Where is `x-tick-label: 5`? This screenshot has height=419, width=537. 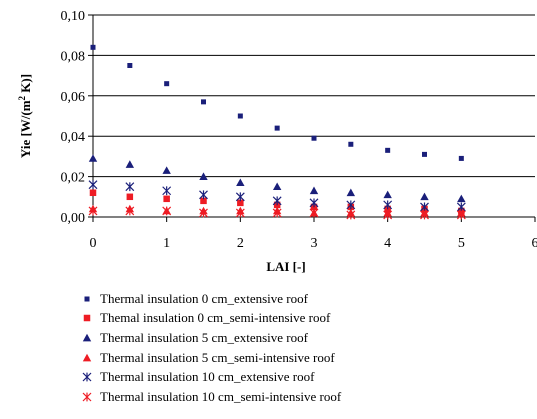 x-tick-label: 5 is located at coordinates (461, 243).